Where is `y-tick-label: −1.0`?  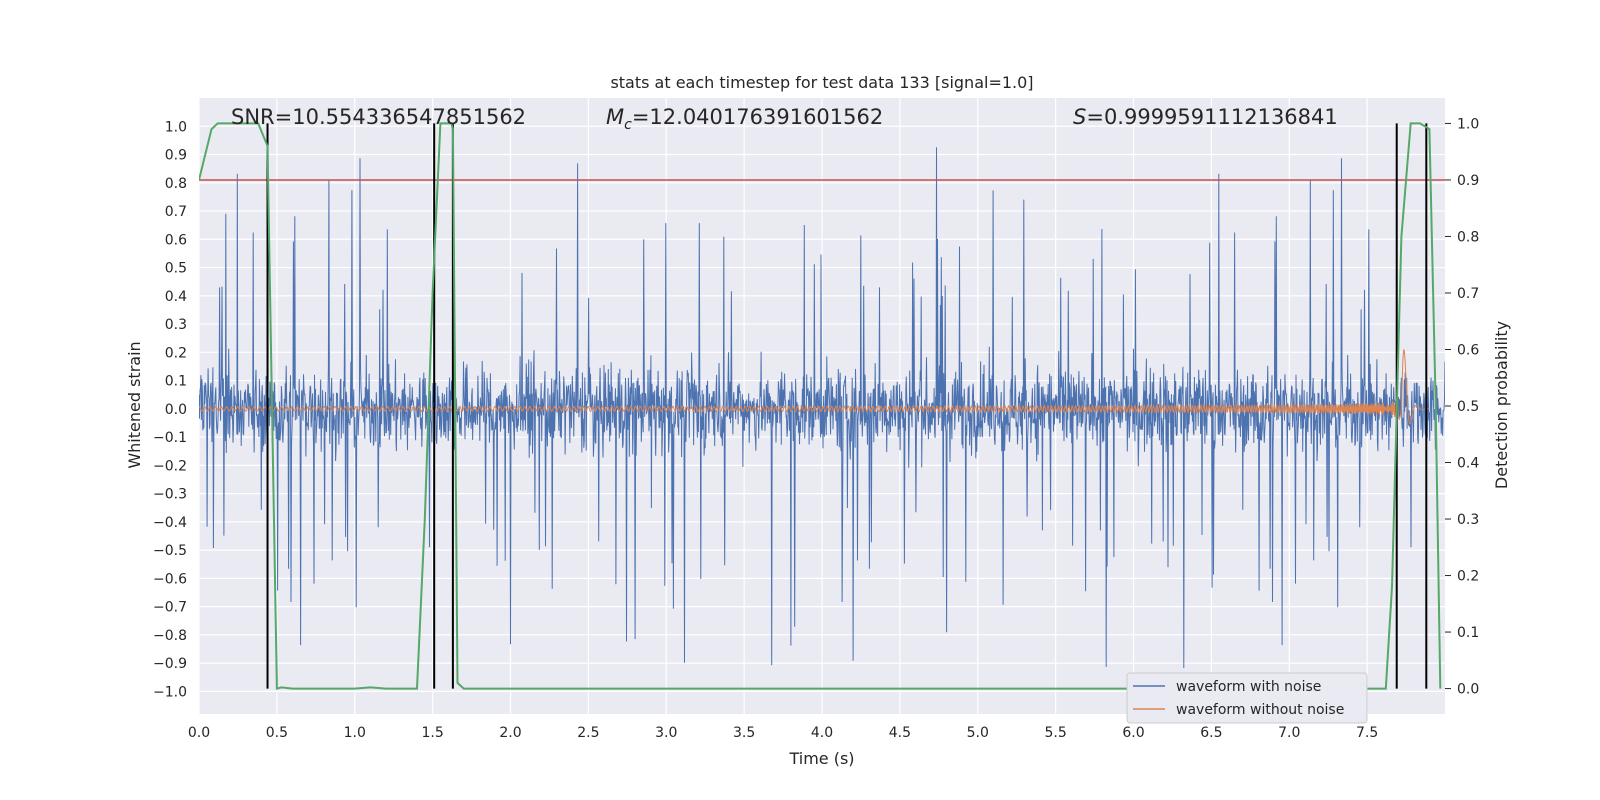 y-tick-label: −1.0 is located at coordinates (170, 692).